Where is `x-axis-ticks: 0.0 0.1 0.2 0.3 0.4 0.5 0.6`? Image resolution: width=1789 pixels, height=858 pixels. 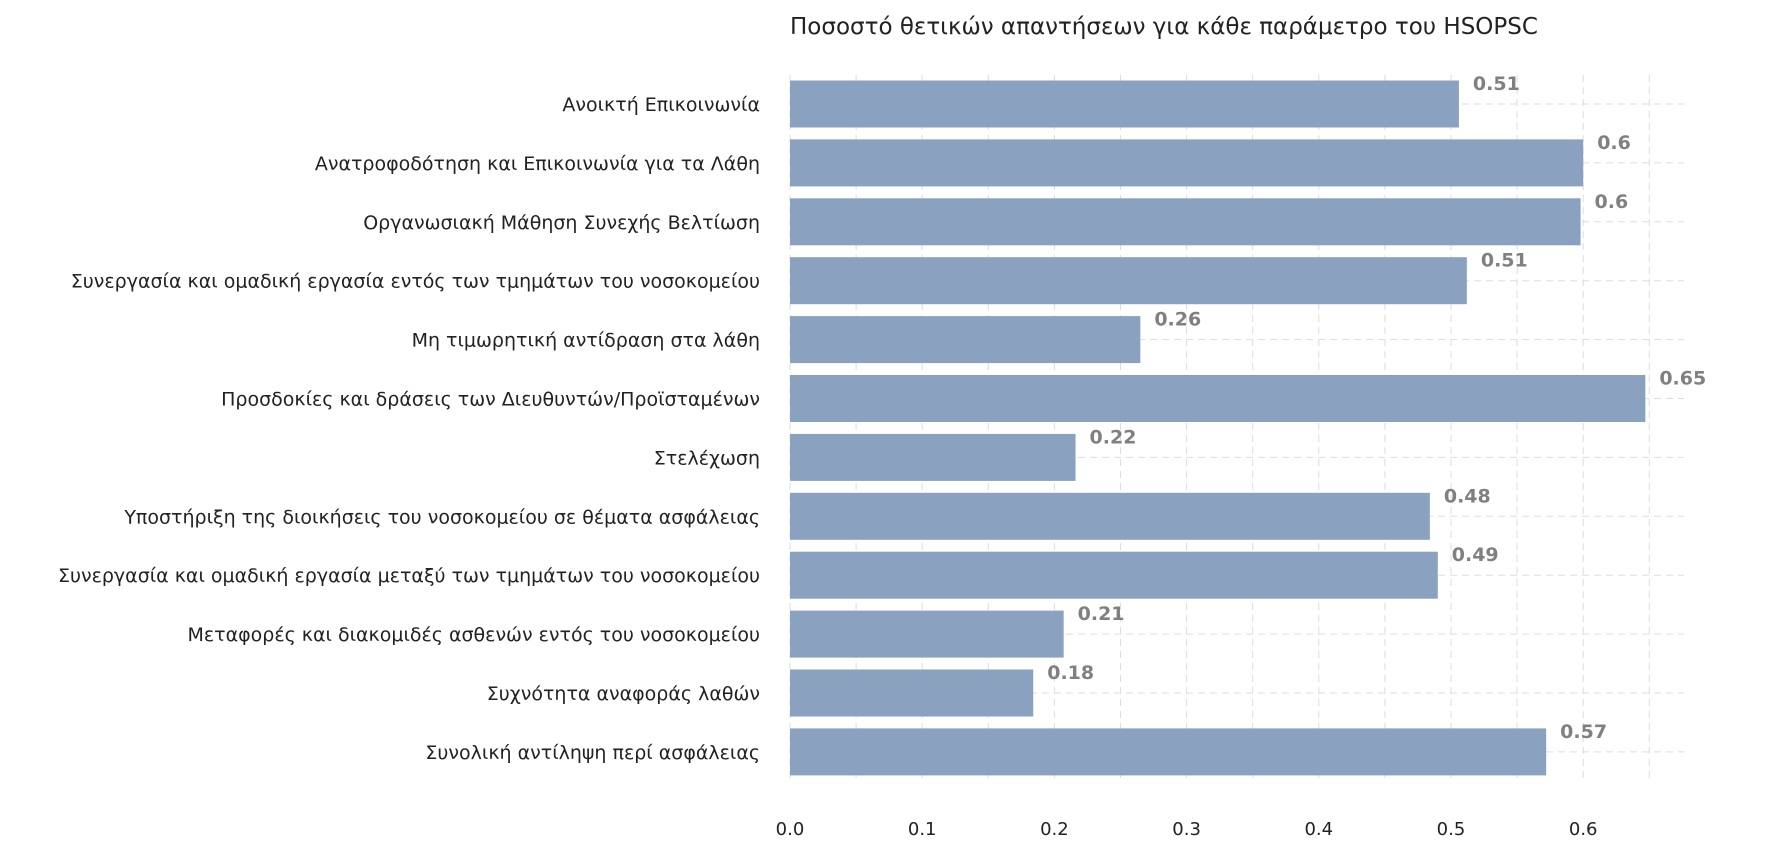
x-axis-ticks: 0.0 0.1 0.2 0.3 0.4 0.5 0.6 is located at coordinates (1187, 829).